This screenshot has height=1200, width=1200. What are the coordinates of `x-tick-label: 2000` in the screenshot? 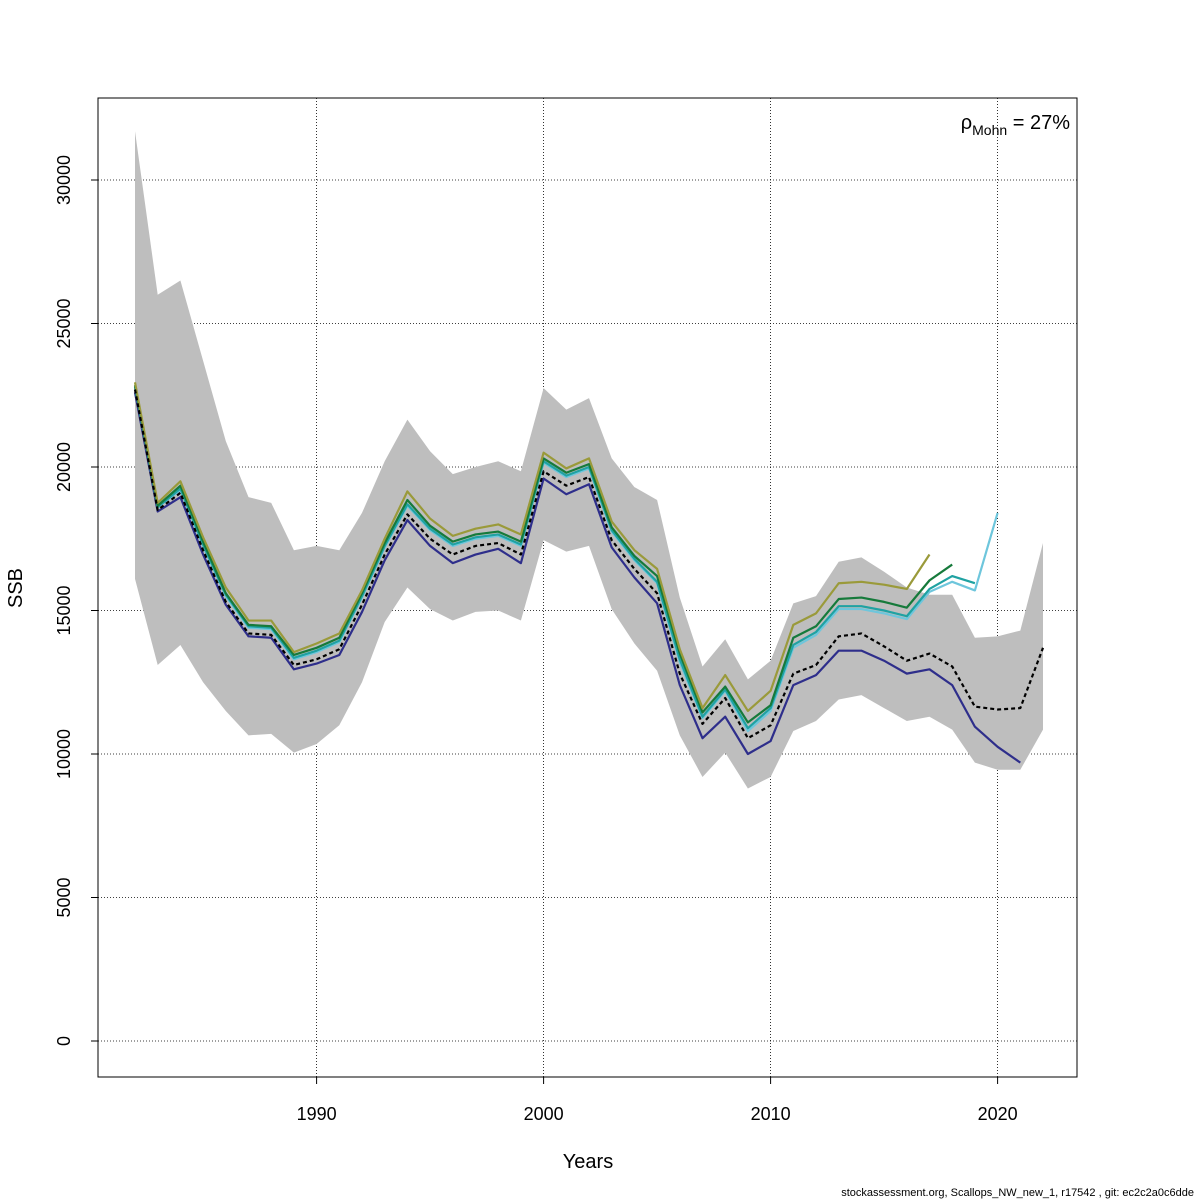 It's located at (544, 1114).